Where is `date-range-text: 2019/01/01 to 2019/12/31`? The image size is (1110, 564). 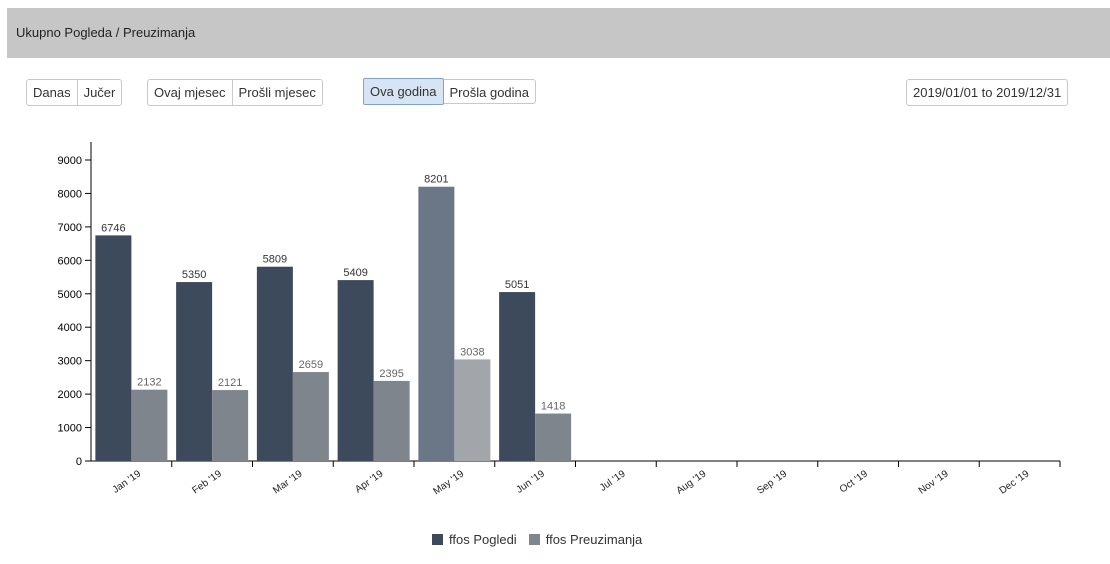
date-range-text: 2019/01/01 to 2019/12/31 is located at coordinates (987, 92).